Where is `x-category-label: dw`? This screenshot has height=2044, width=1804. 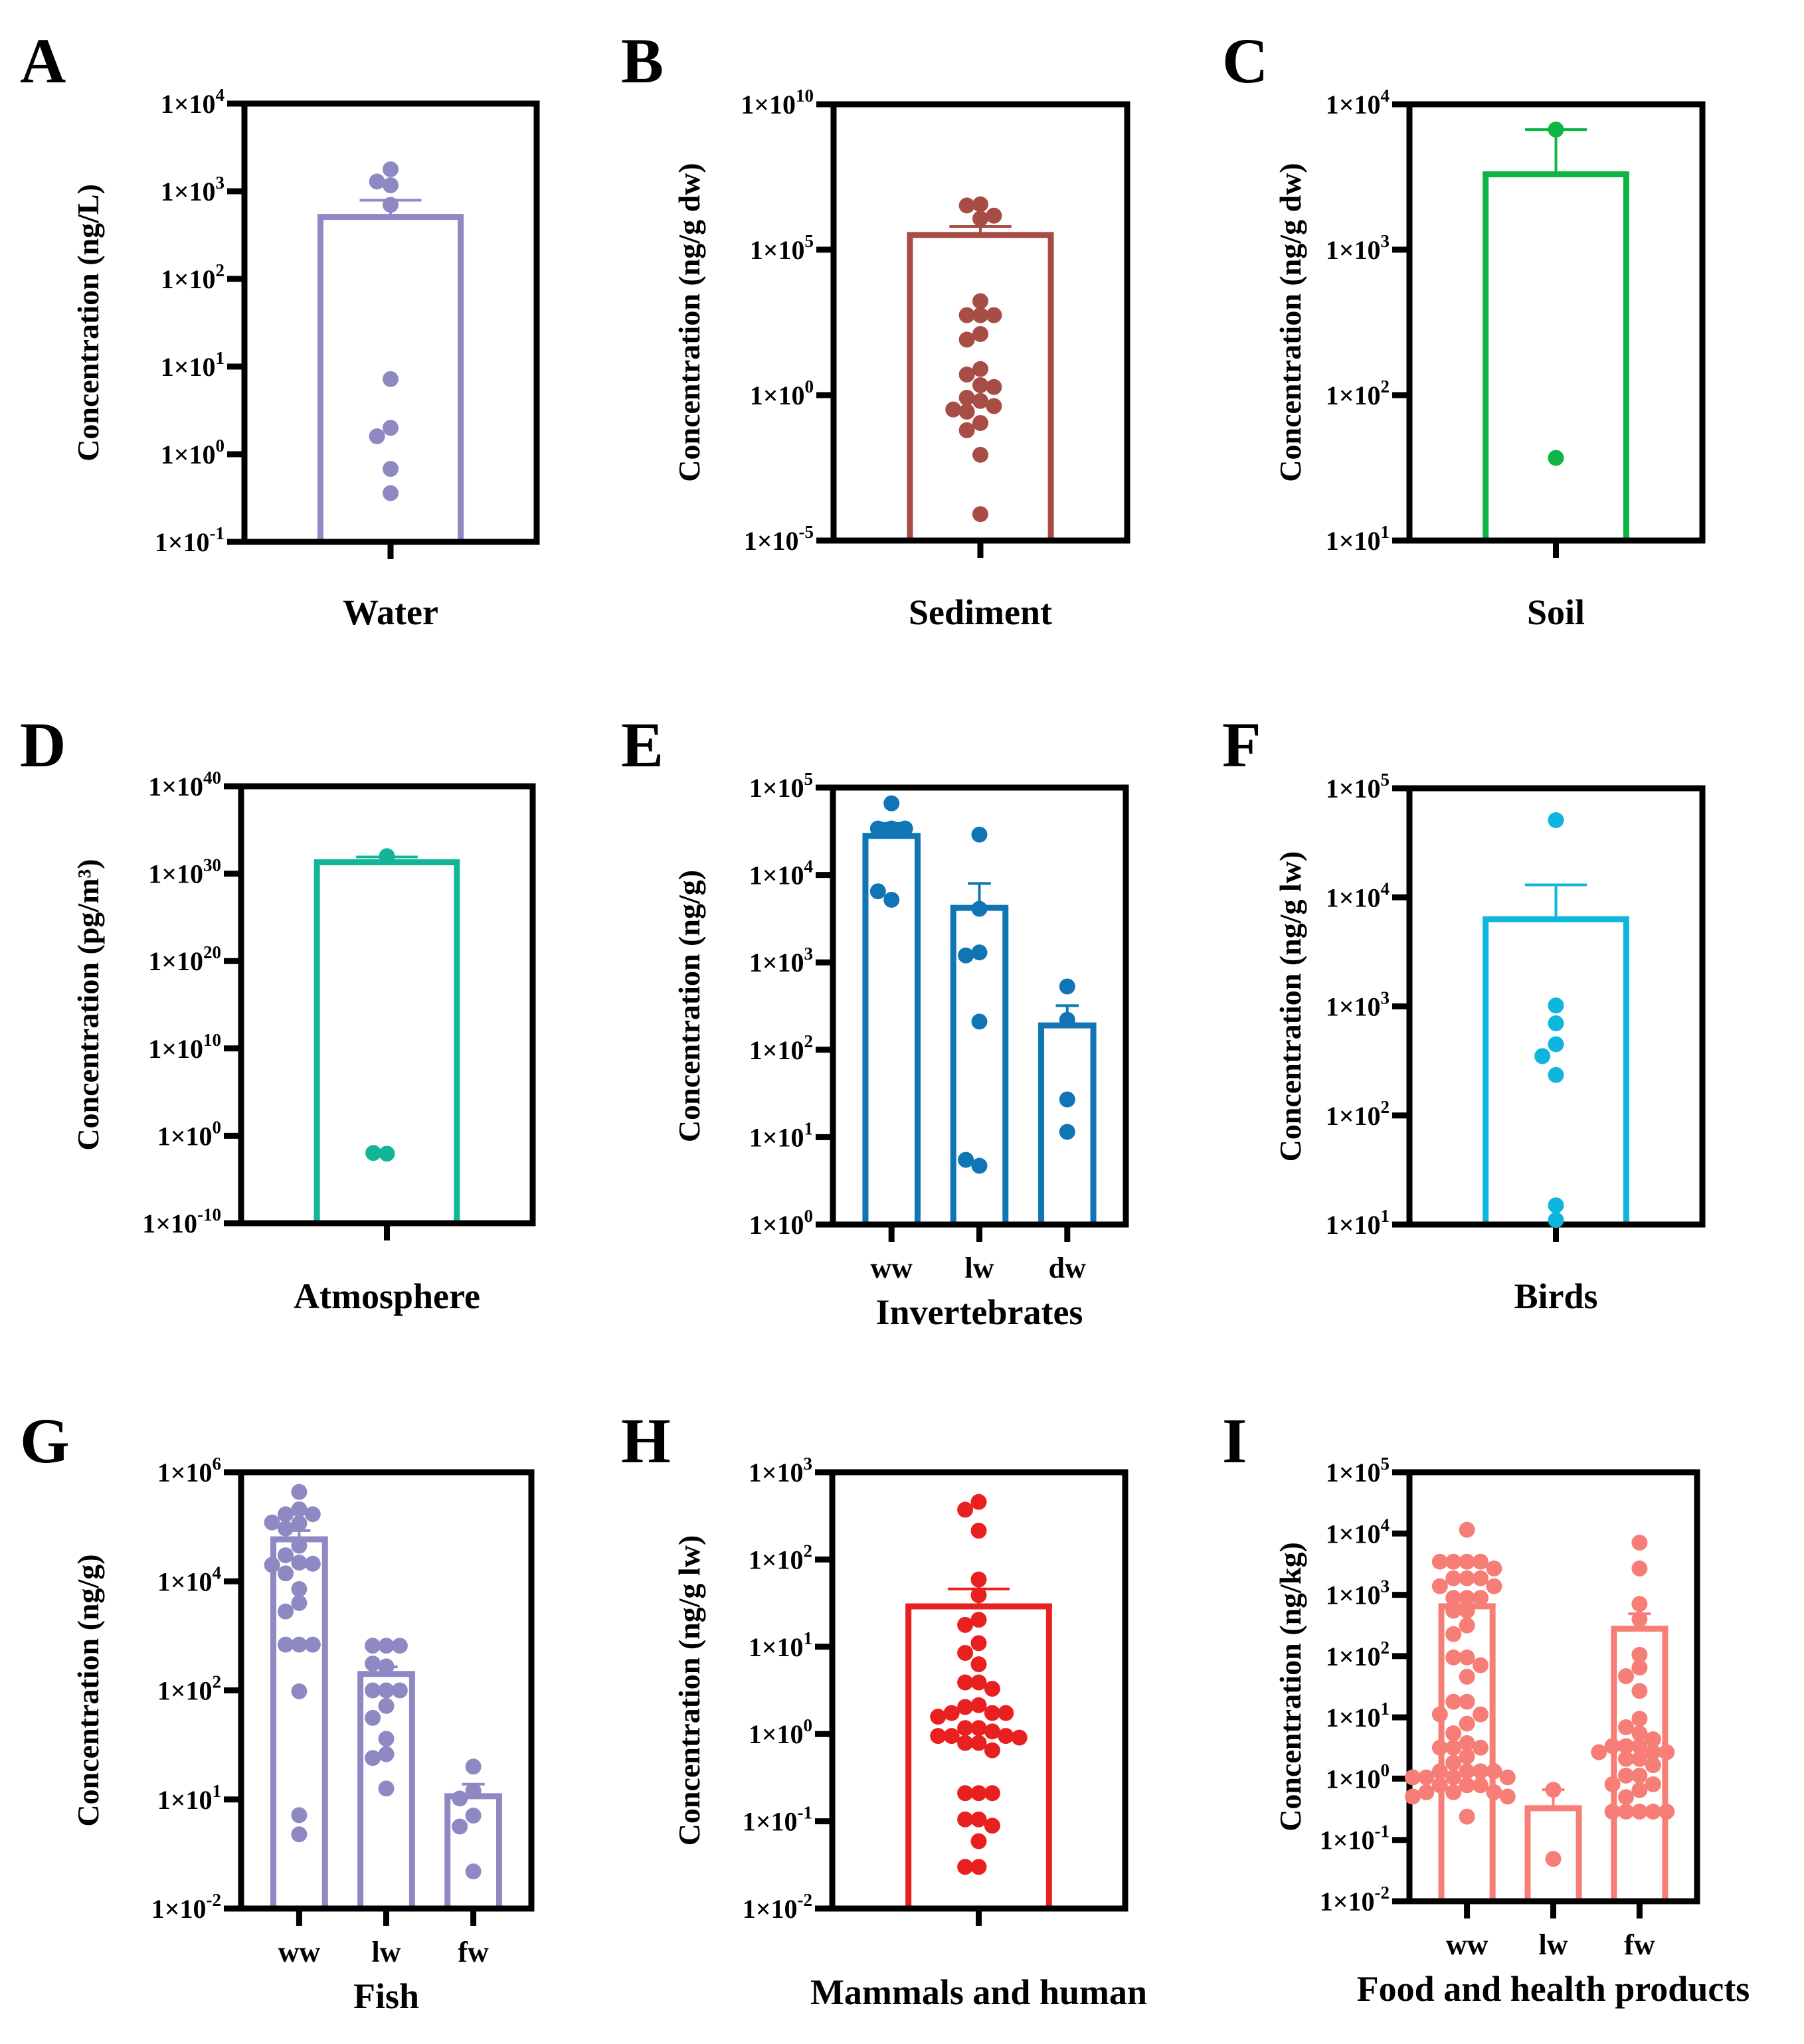
x-category-label: dw is located at coordinates (1067, 1268).